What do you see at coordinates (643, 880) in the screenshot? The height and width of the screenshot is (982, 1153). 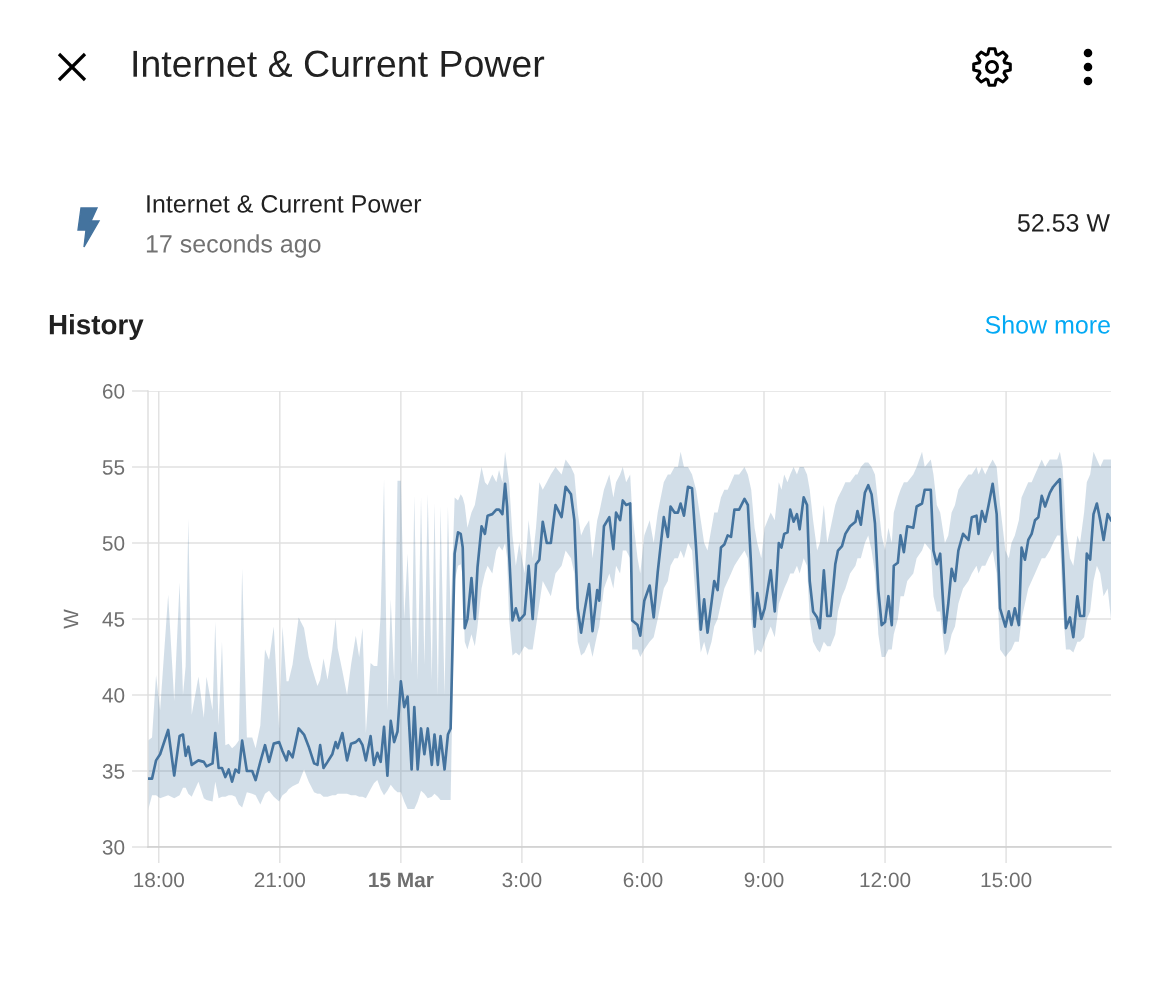 I see `x-tick-label: 6:00` at bounding box center [643, 880].